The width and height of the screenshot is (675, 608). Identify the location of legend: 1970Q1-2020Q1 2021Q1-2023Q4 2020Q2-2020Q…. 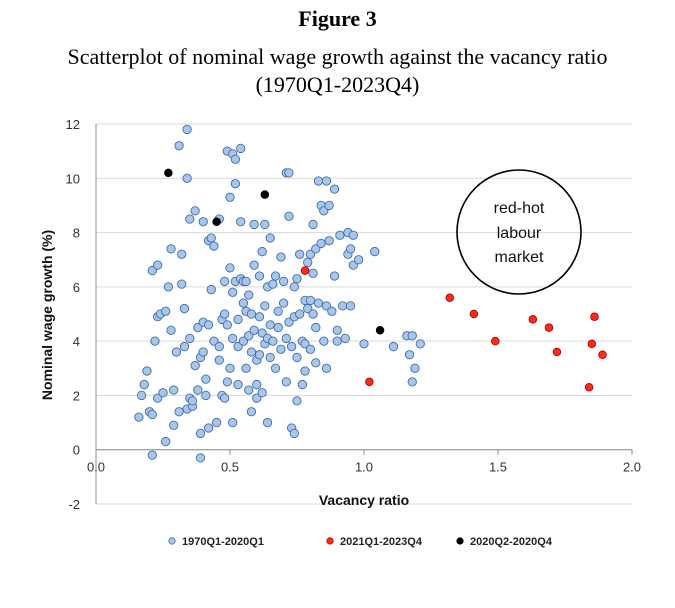
(360, 542).